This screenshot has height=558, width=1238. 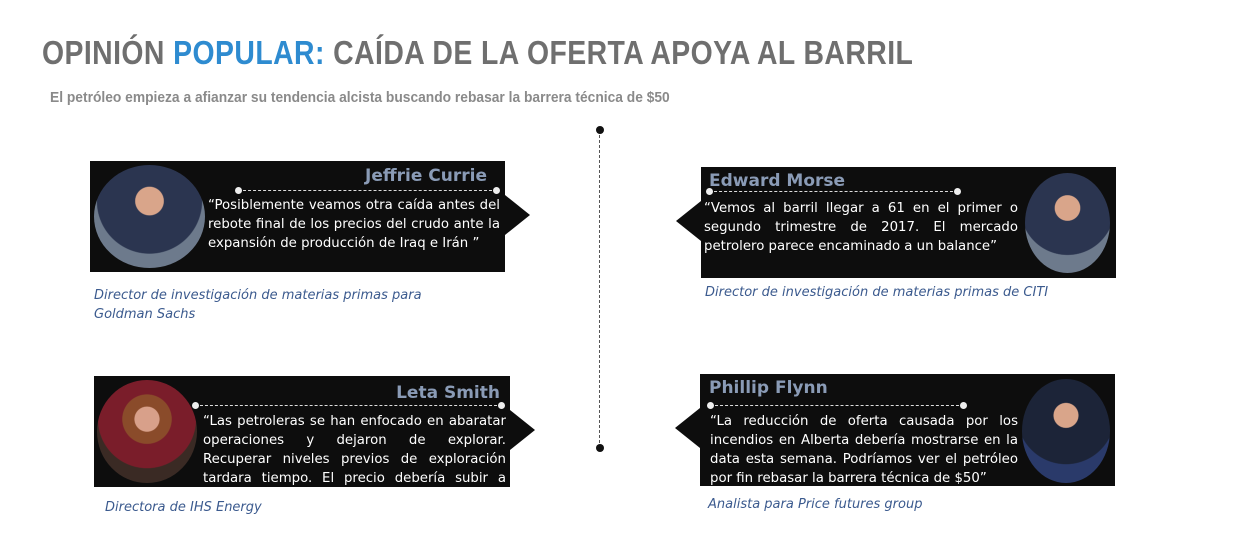 What do you see at coordinates (815, 504) in the screenshot?
I see `speaker-caption: Analista para Price futures group` at bounding box center [815, 504].